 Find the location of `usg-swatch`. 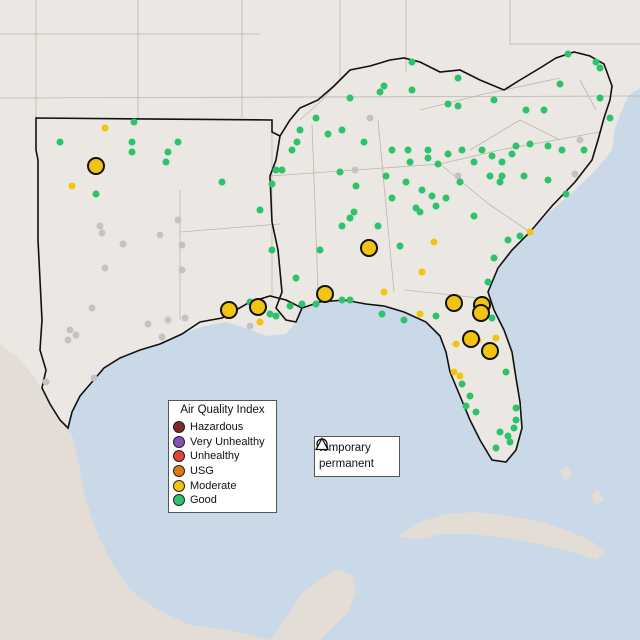

usg-swatch is located at coordinates (179, 471).